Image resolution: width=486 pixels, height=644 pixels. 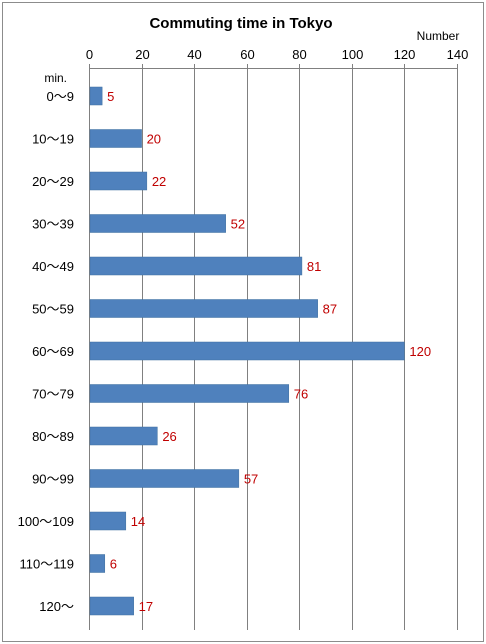 What do you see at coordinates (53, 181) in the screenshot?
I see `category-label: 20～29` at bounding box center [53, 181].